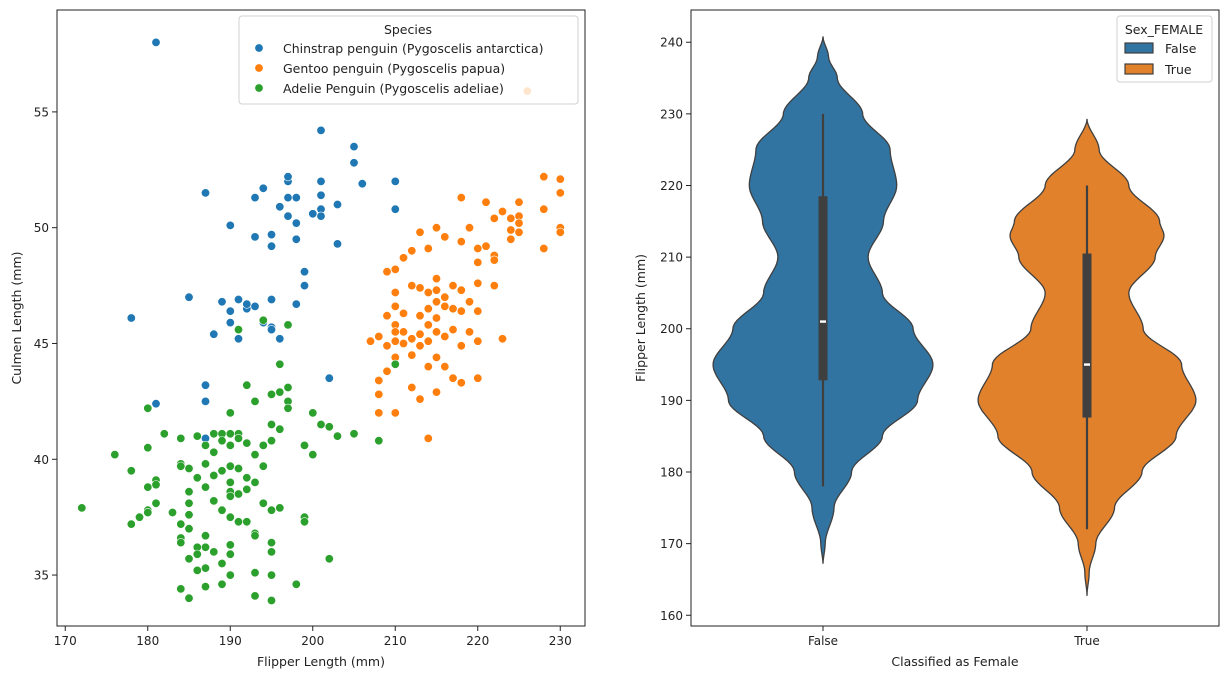 This screenshot has height=679, width=1229. What do you see at coordinates (823, 641) in the screenshot?
I see `violin-x-tick-label: False` at bounding box center [823, 641].